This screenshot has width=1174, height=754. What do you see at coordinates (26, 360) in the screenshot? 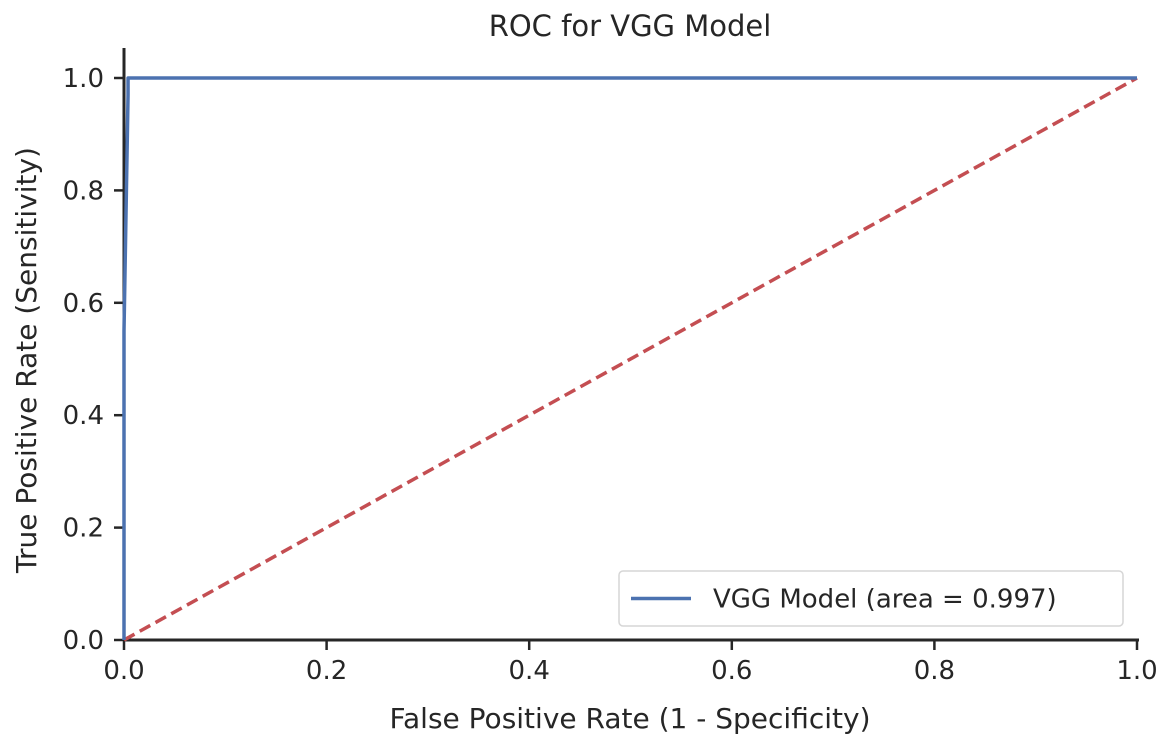
I see `y-axis-label: True Positive Rate (Sensitivity)` at bounding box center [26, 360].